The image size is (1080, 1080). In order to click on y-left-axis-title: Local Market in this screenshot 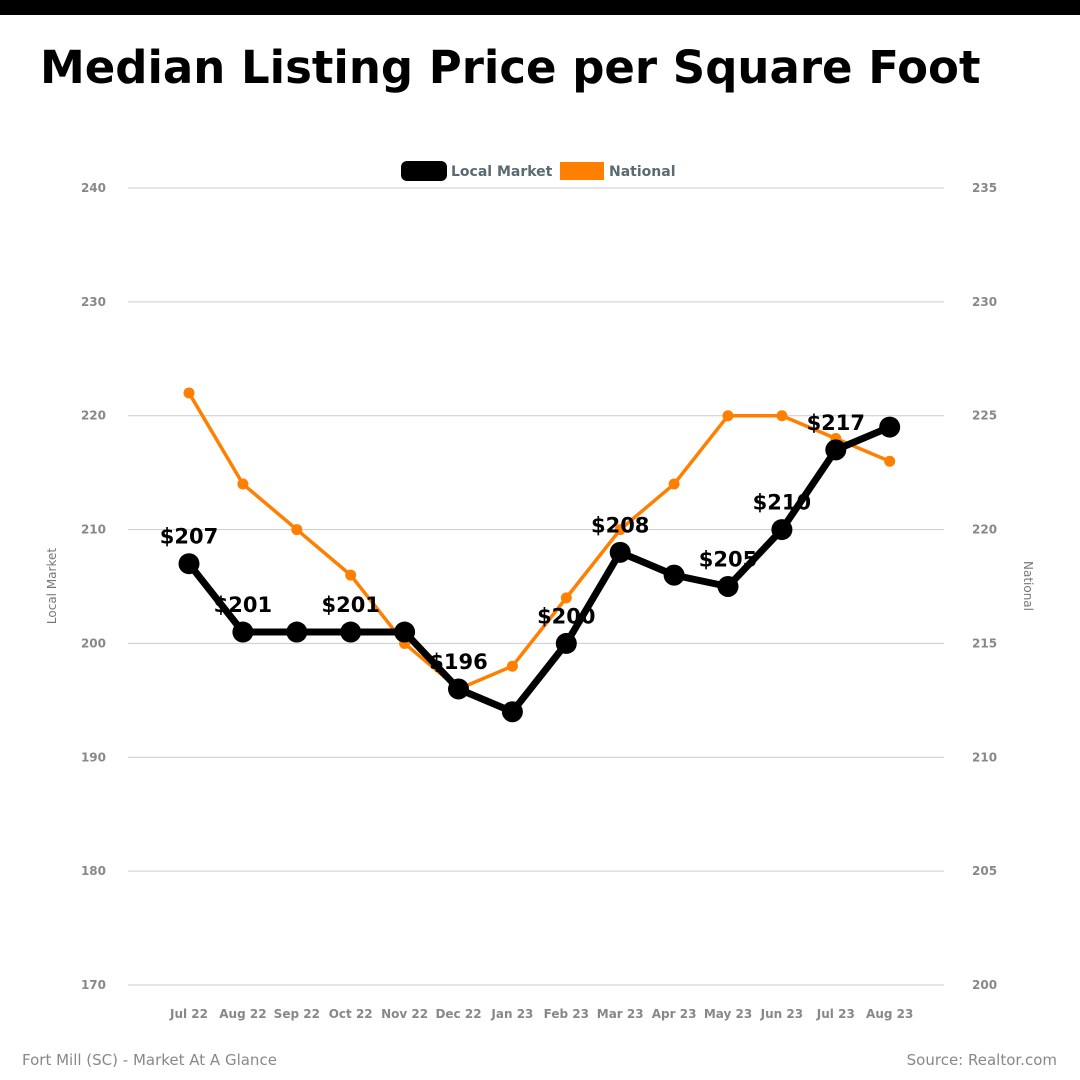, I will do `click(52, 586)`.